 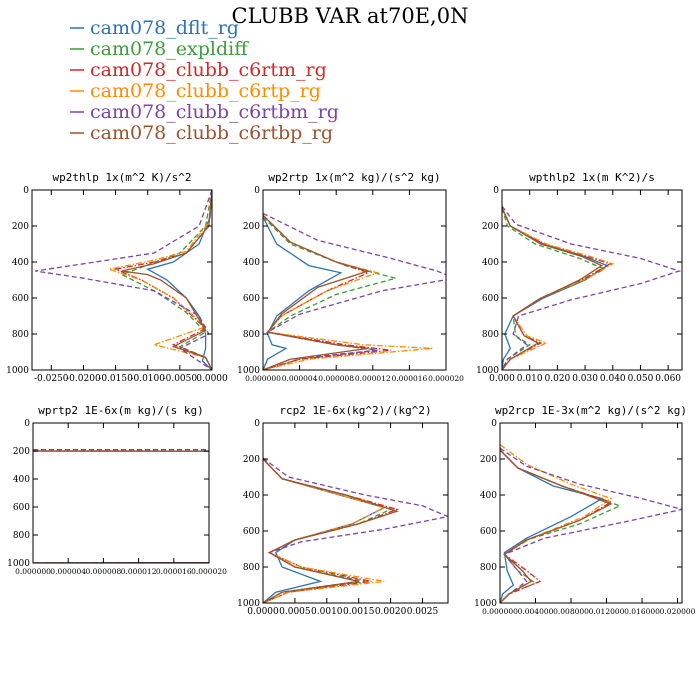 What do you see at coordinates (350, 16) in the screenshot?
I see `figure-title: CLUBB VAR at70E,0N` at bounding box center [350, 16].